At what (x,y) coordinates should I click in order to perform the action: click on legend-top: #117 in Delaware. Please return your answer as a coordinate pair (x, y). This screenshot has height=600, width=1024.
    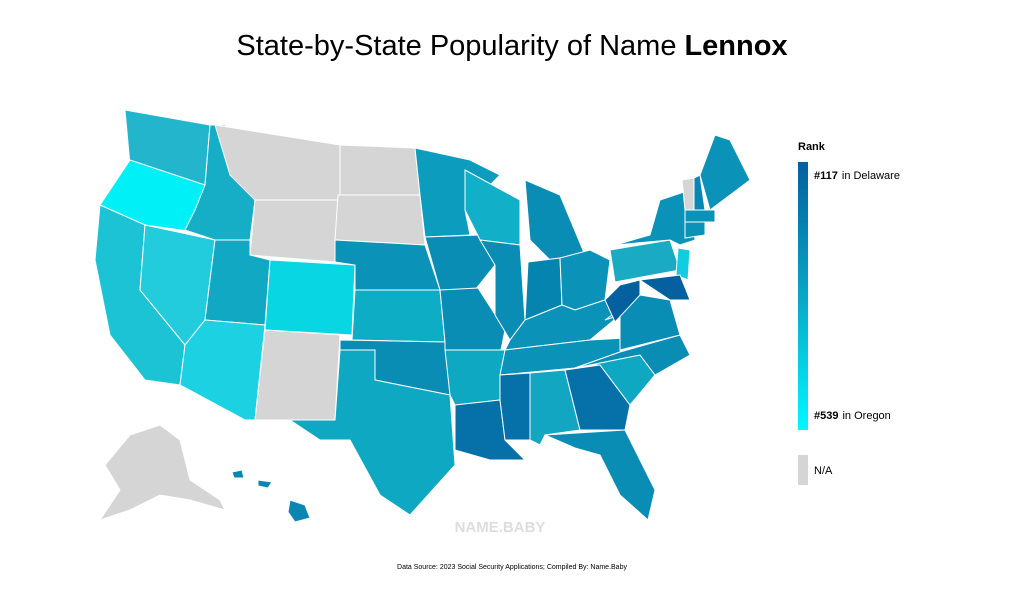
    Looking at the image, I should click on (857, 176).